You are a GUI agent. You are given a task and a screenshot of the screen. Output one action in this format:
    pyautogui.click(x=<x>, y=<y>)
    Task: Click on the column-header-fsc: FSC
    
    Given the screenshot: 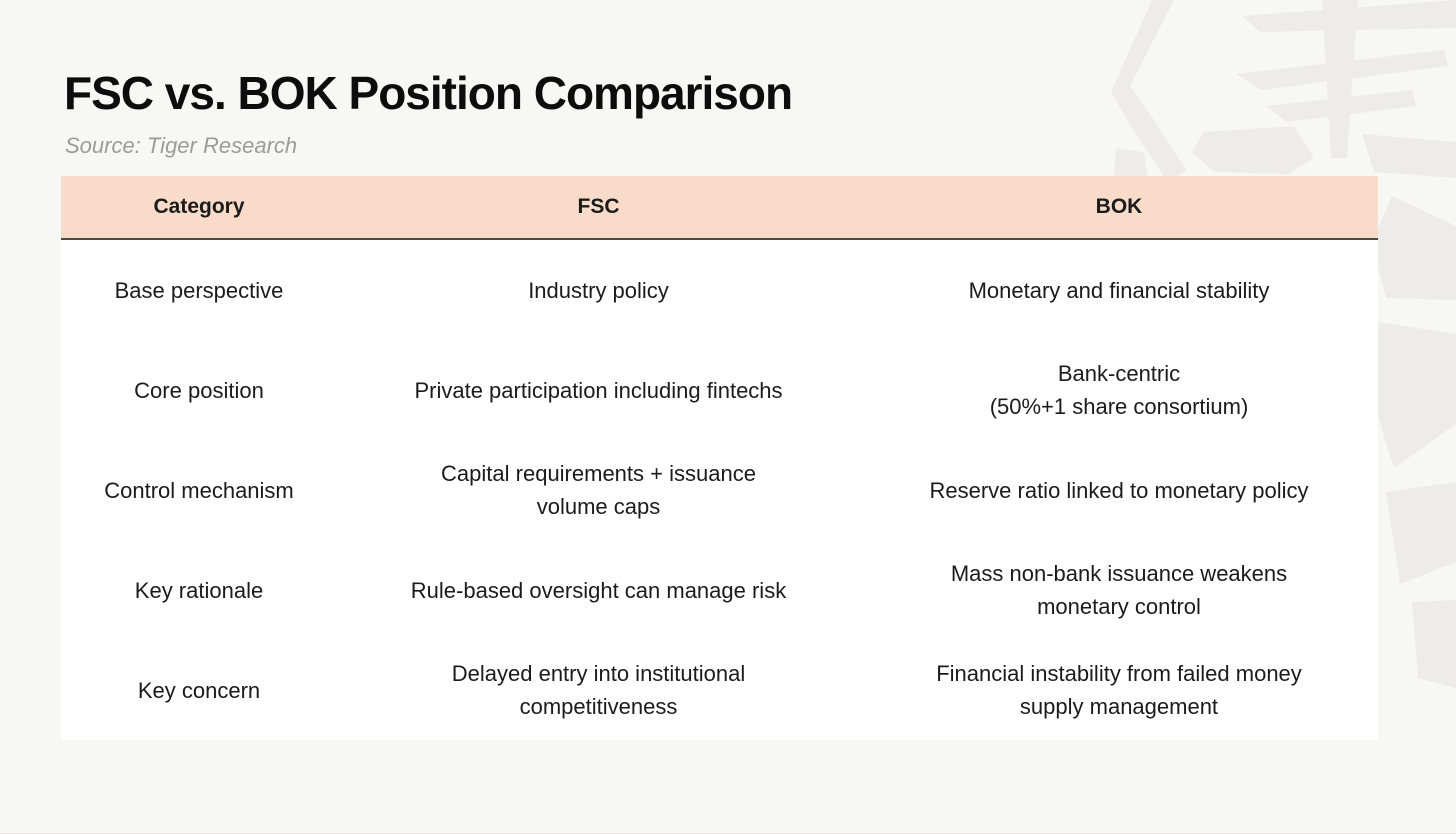 What is the action you would take?
    pyautogui.click(x=598, y=206)
    